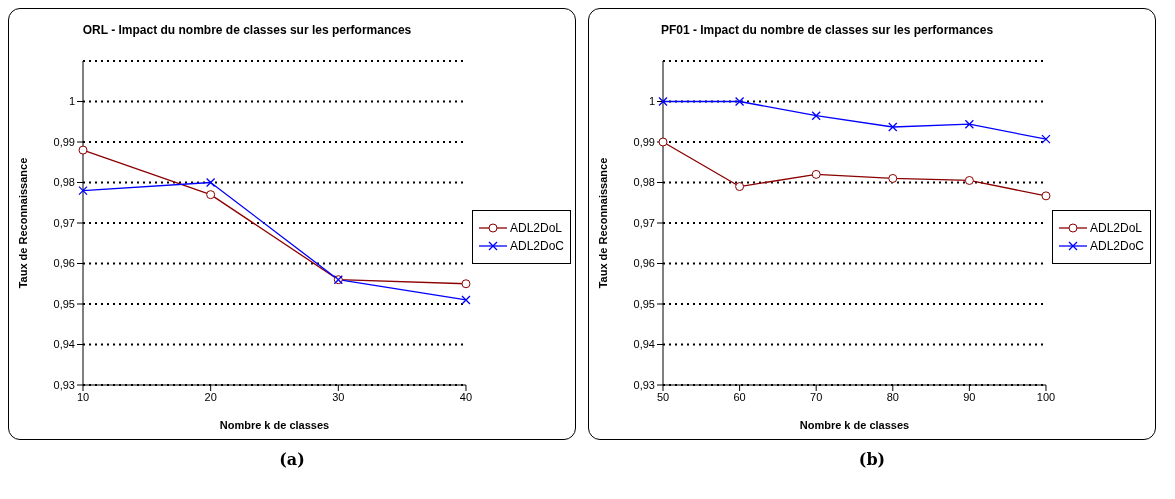 The height and width of the screenshot is (499, 1175). I want to click on x-tick-label: 40, so click(466, 396).